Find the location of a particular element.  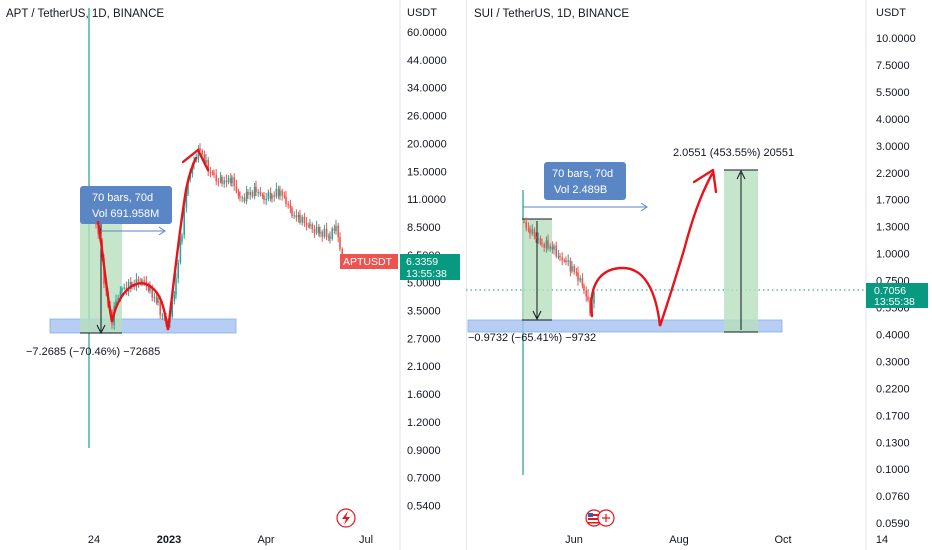

sui-y-tick-label: 5.5000 is located at coordinates (893, 93).